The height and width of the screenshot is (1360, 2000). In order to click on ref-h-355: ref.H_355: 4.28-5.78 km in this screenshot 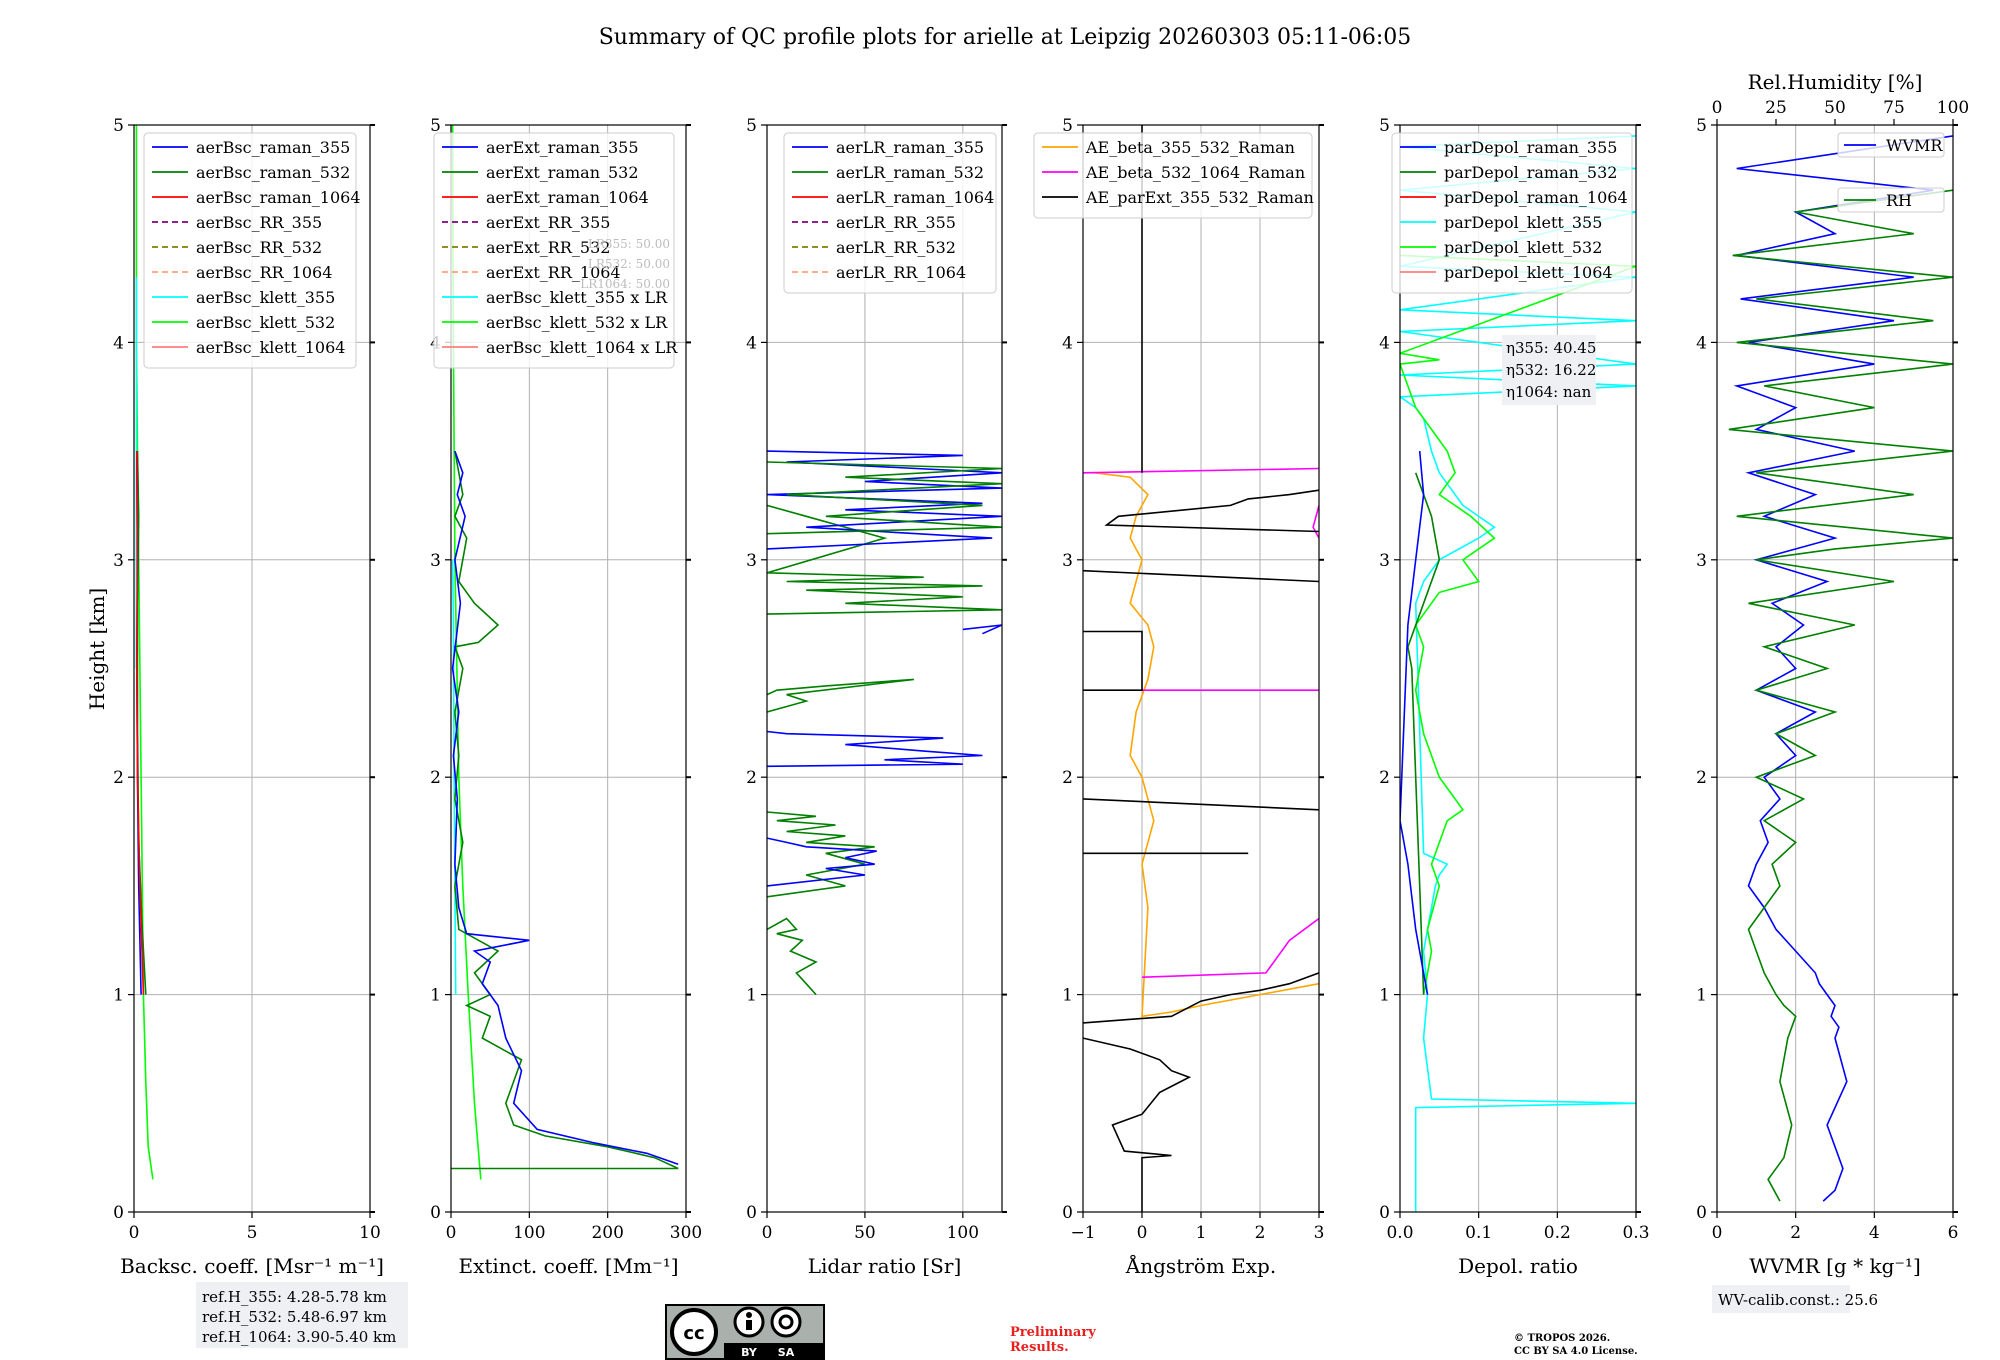, I will do `click(294, 1297)`.